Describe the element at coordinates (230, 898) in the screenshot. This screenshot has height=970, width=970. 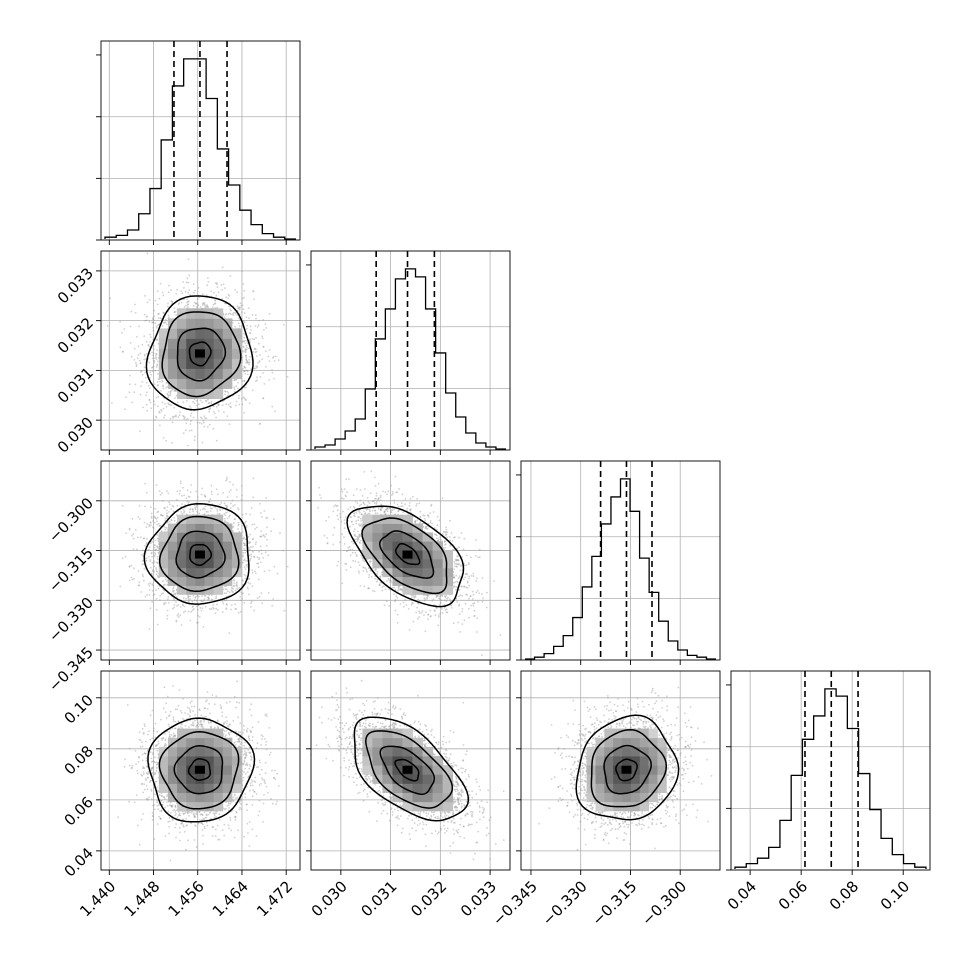
I see `x-tick-label: 1.464` at that location.